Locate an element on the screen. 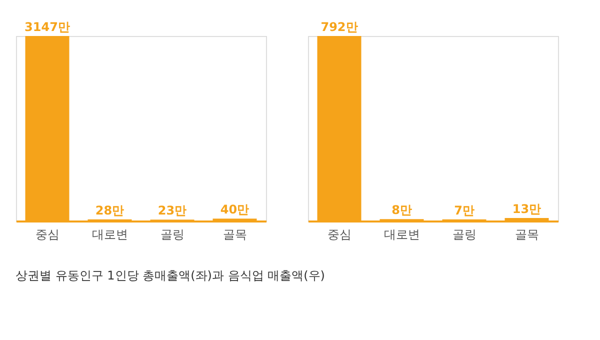  text: 상권별 유동인구 1인당 총매출액(좌)과 음식업 매출액(우) is located at coordinates (170, 275).